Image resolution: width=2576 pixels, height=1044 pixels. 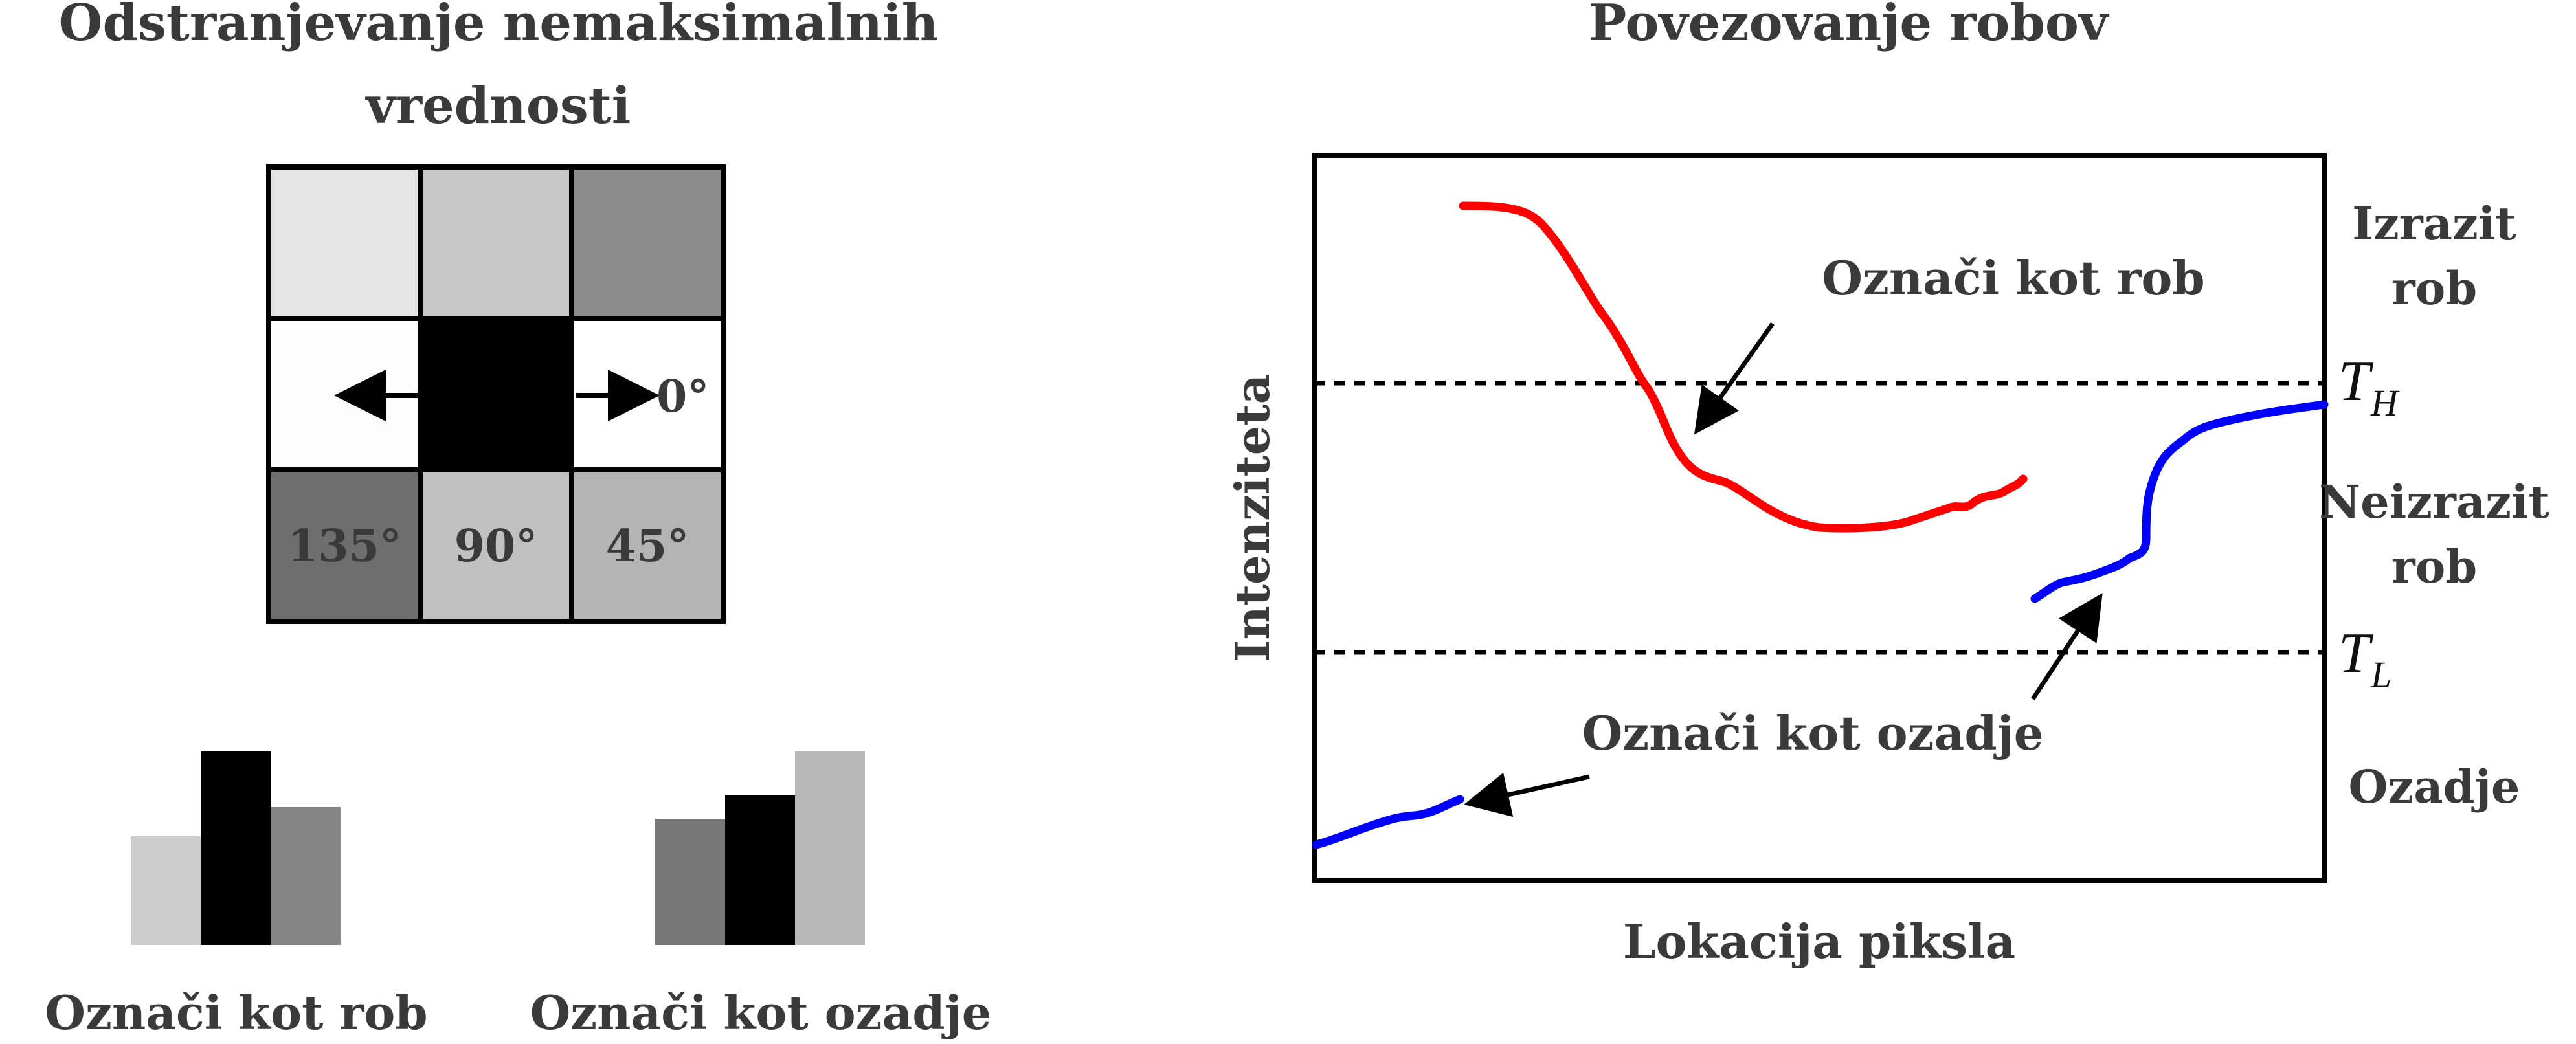 I want to click on high-threshold-label: T H, so click(x=2369, y=387).